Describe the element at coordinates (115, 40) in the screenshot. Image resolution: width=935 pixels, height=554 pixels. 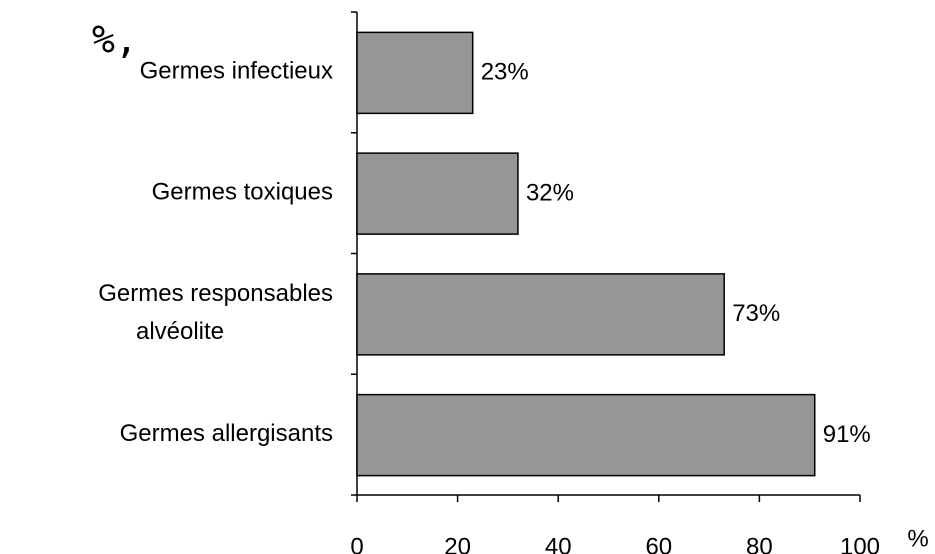
I see `cropped-text: %,` at that location.